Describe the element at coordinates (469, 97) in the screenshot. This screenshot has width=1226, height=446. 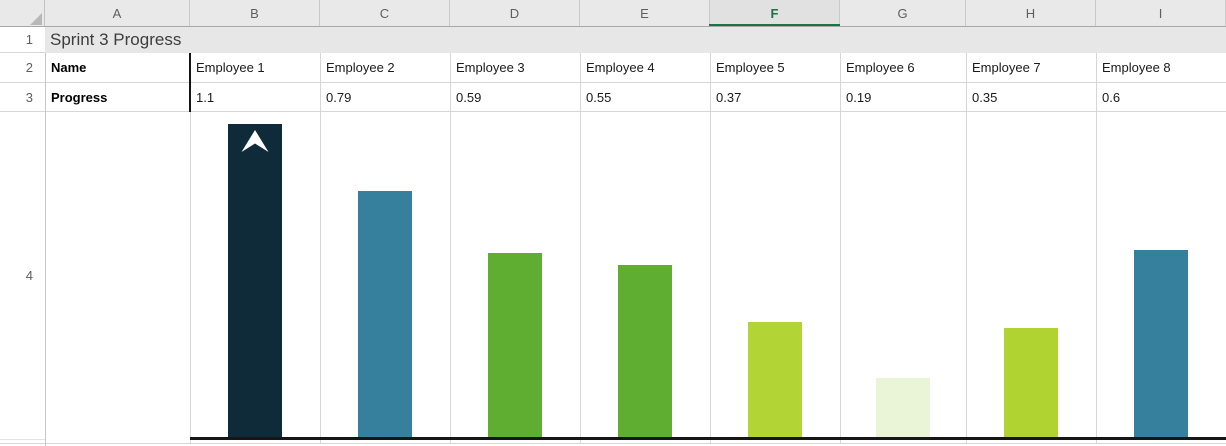
I see `cell-progress-employee-3: 0.59` at that location.